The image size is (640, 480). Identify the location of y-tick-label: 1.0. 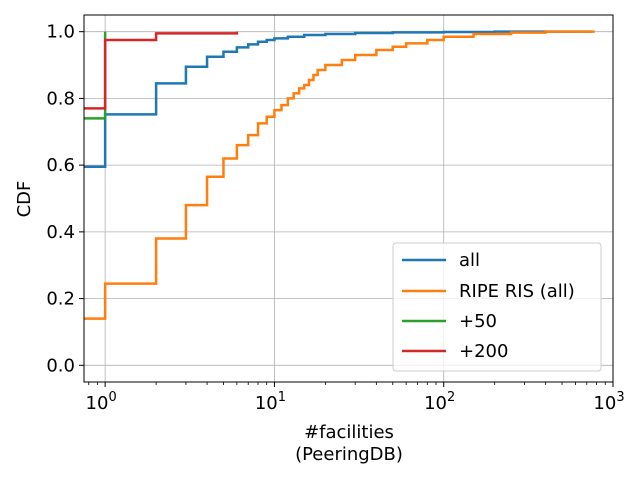
(60, 32).